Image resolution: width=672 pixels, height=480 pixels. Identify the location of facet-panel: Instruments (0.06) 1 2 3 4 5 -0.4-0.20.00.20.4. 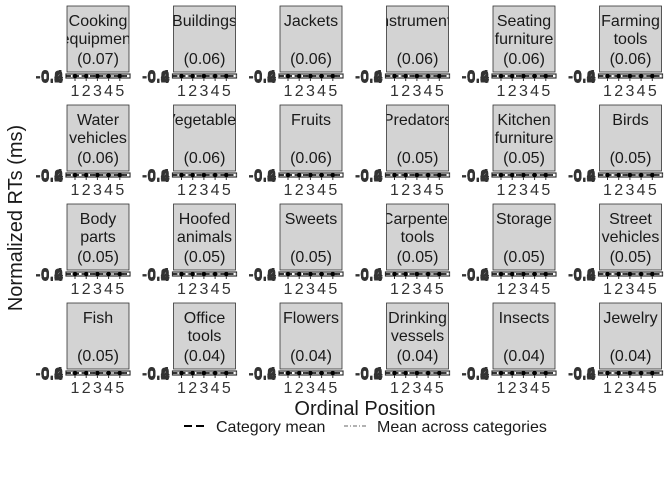
(403, 52).